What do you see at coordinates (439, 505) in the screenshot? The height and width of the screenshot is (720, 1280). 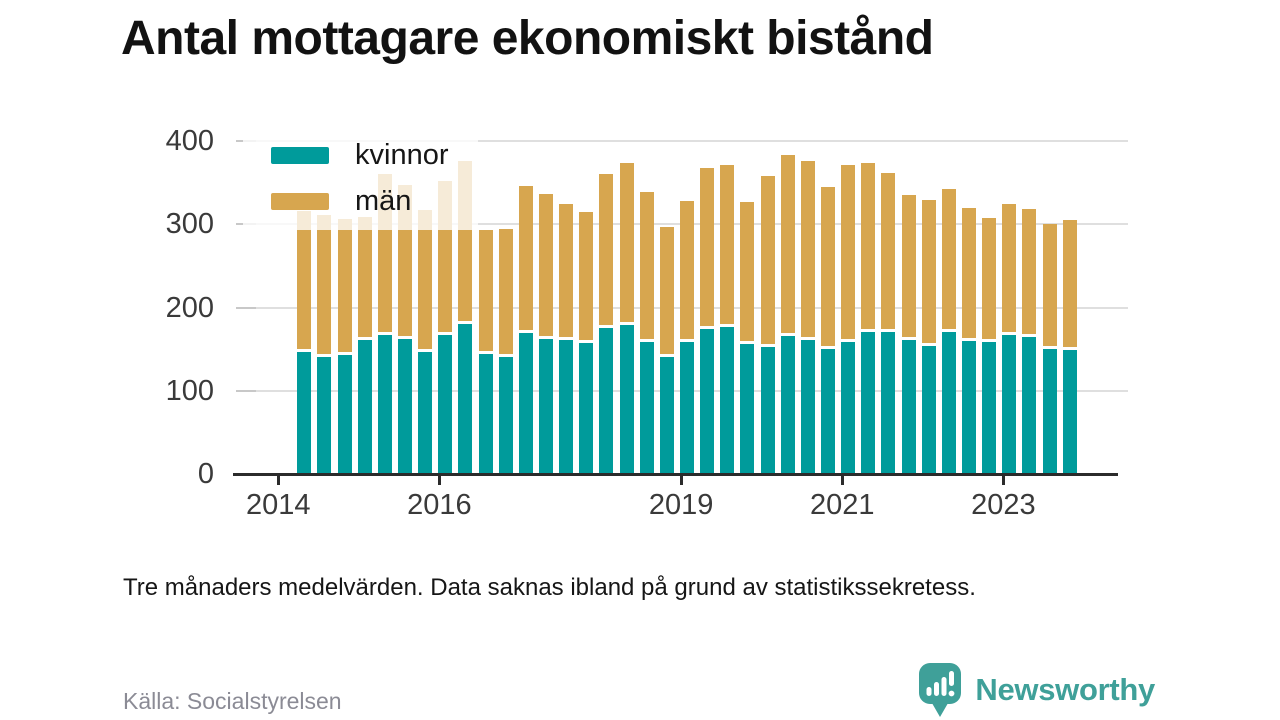 I see `x-tick-label-2016: 2016` at bounding box center [439, 505].